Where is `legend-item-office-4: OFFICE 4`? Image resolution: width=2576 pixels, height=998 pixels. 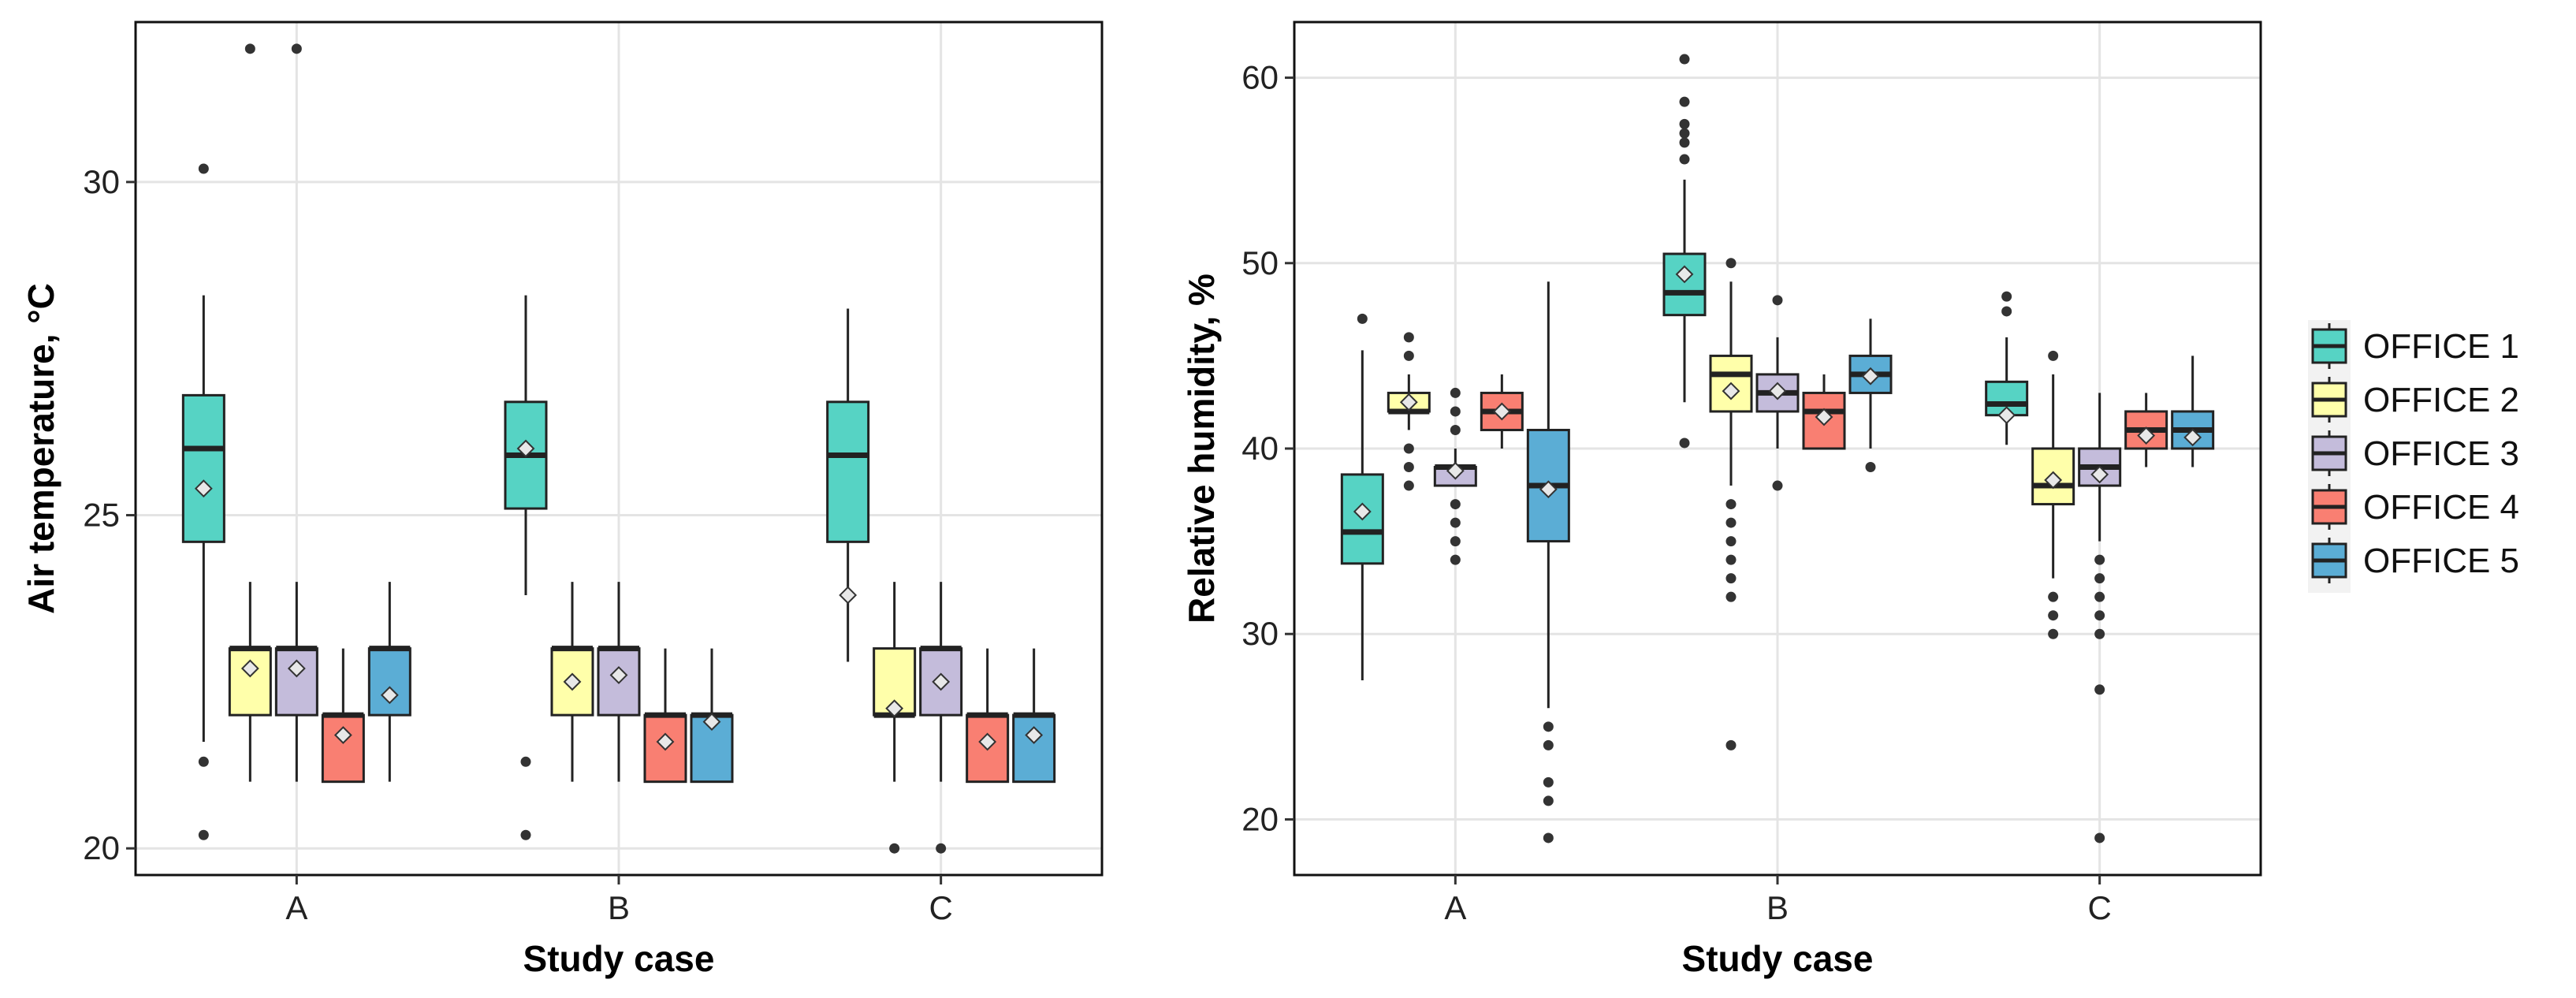 legend-item-office-4: OFFICE 4 is located at coordinates (2415, 507).